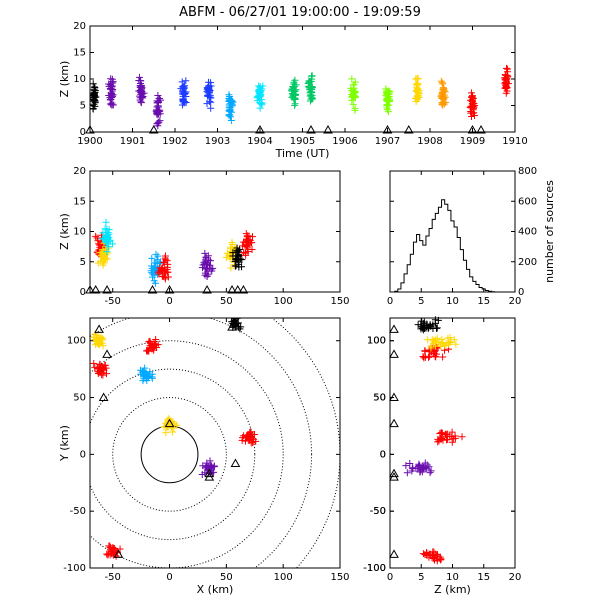 Image resolution: width=600 pixels, height=600 pixels. I want to click on x-tick-label: 1900, so click(89, 141).